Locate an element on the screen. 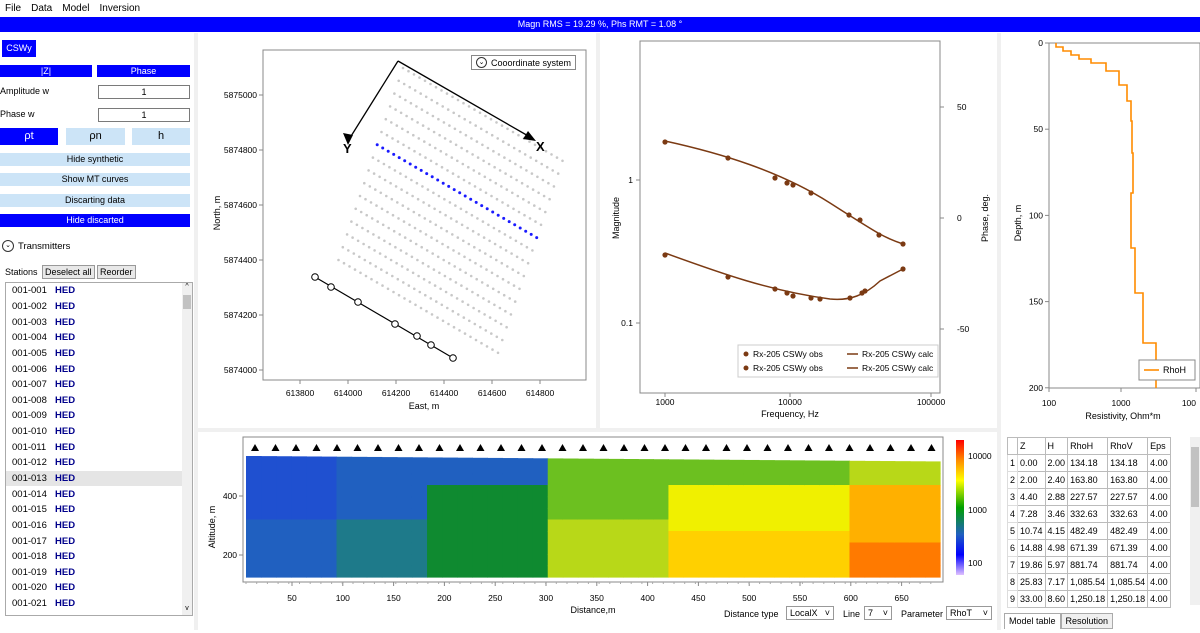 The width and height of the screenshot is (1200, 633). table-header: RhoH is located at coordinates (1088, 446).